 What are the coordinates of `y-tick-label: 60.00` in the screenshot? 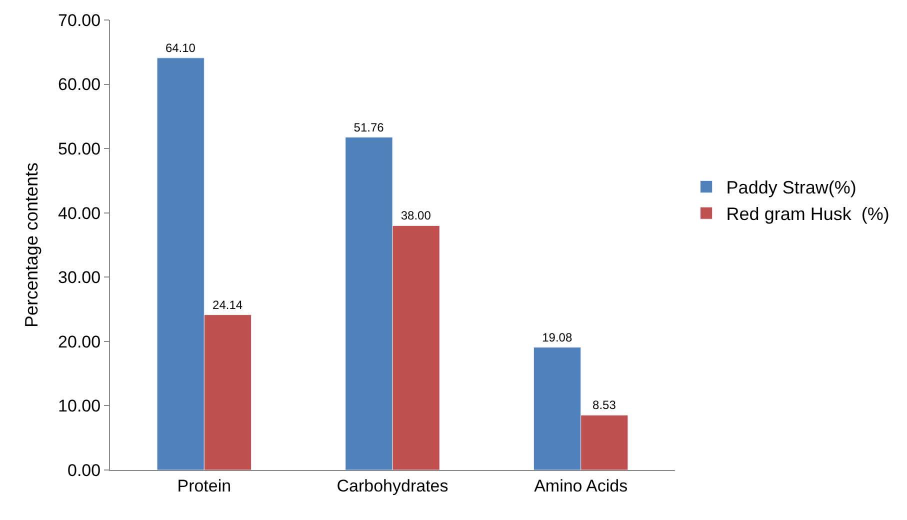 It's located at (79, 84).